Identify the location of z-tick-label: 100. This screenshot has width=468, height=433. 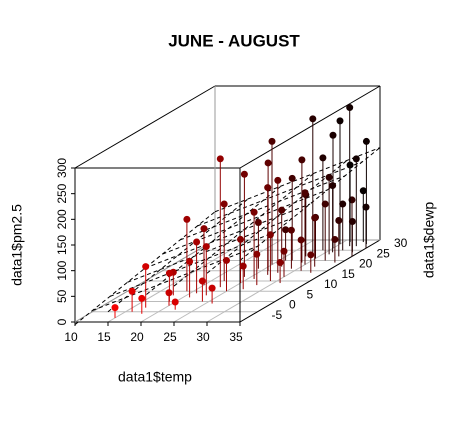
(62, 270).